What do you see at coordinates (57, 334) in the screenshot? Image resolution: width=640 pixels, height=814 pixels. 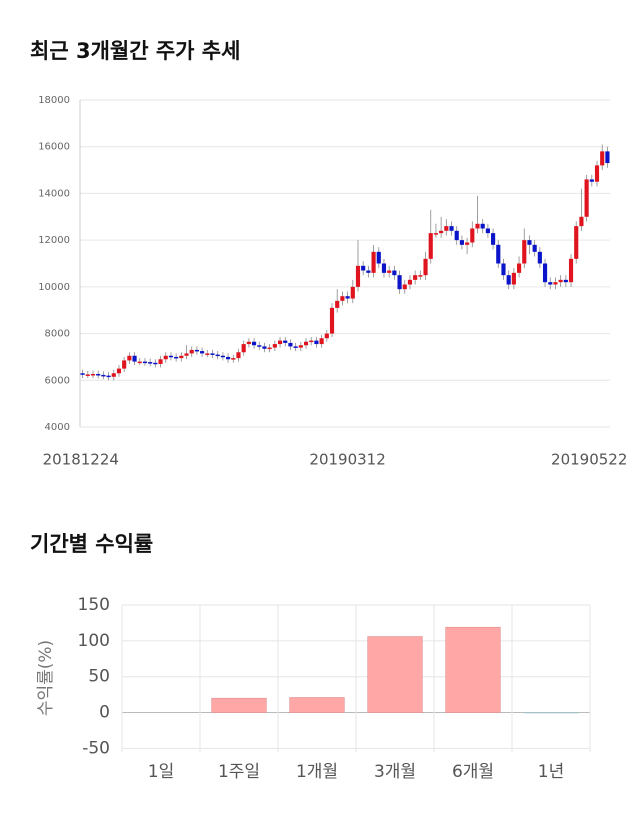 I see `y-tick-label: 8000` at bounding box center [57, 334].